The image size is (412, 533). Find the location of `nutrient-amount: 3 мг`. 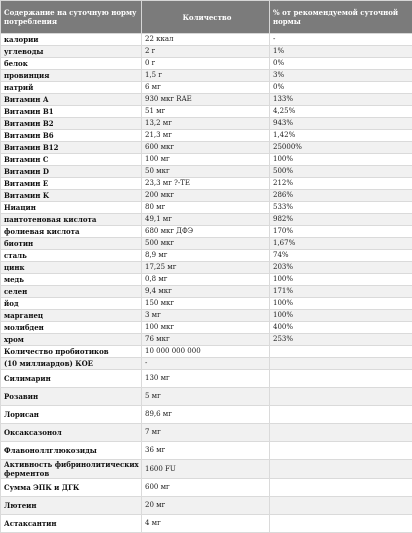

nutrient-amount: 3 мг is located at coordinates (206, 316).